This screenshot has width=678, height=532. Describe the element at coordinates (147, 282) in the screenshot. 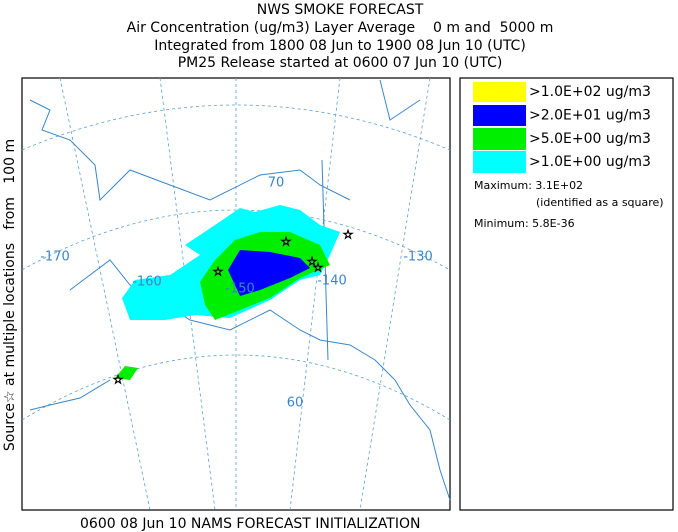

I see `longitude-label: -160` at that location.